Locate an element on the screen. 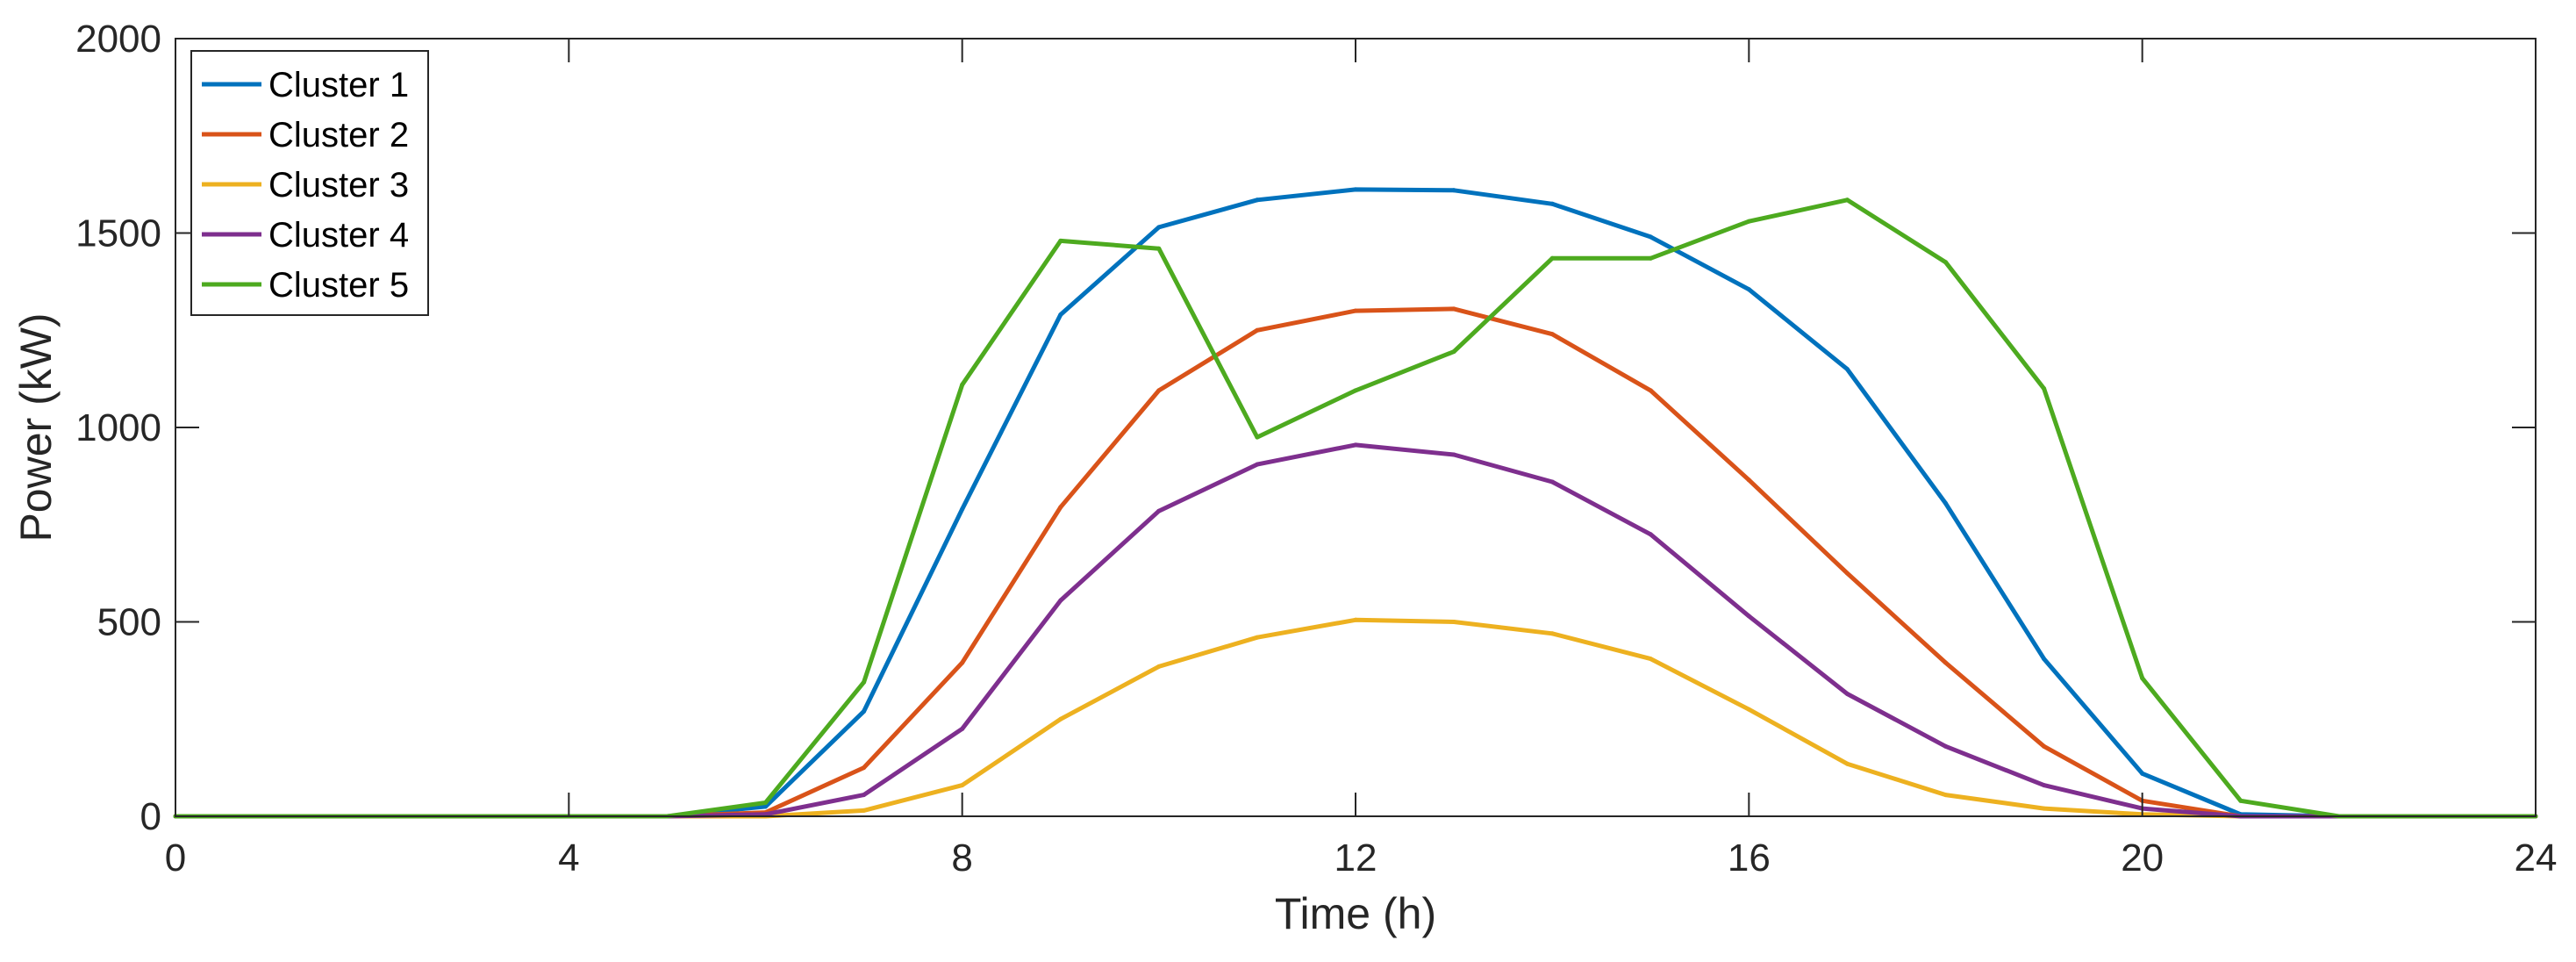 This screenshot has height=962, width=2576. x-tick-label: 0 is located at coordinates (175, 857).